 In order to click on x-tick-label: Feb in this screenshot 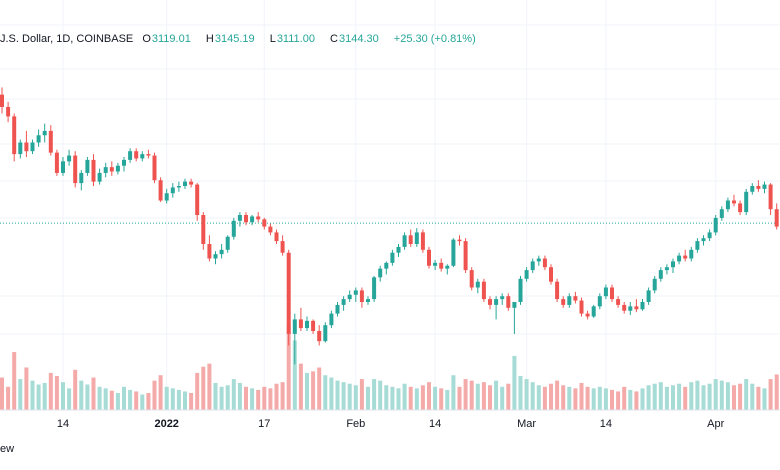, I will do `click(355, 424)`.